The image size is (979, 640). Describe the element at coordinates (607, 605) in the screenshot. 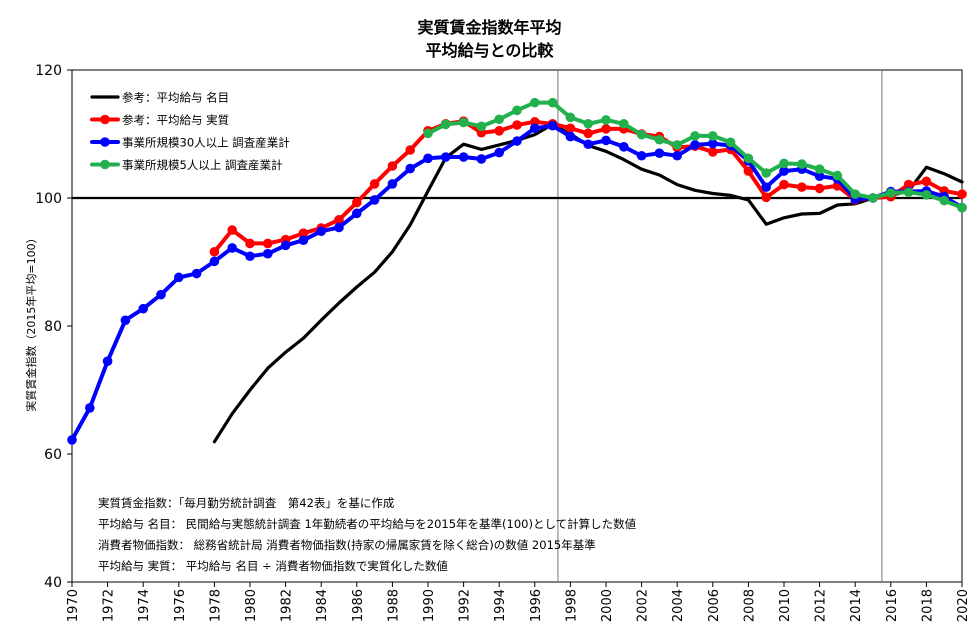

I see `x-tick-label: 2000` at that location.